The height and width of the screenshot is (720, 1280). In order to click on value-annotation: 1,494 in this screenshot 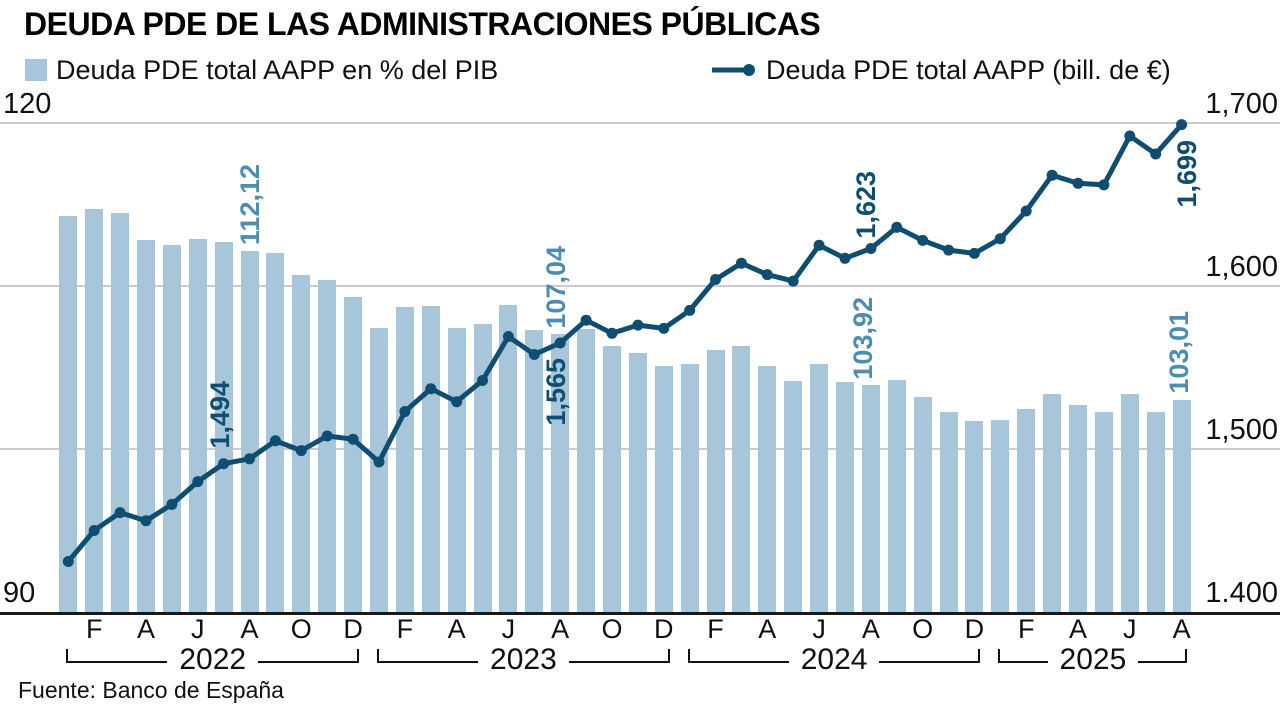, I will do `click(219, 415)`.